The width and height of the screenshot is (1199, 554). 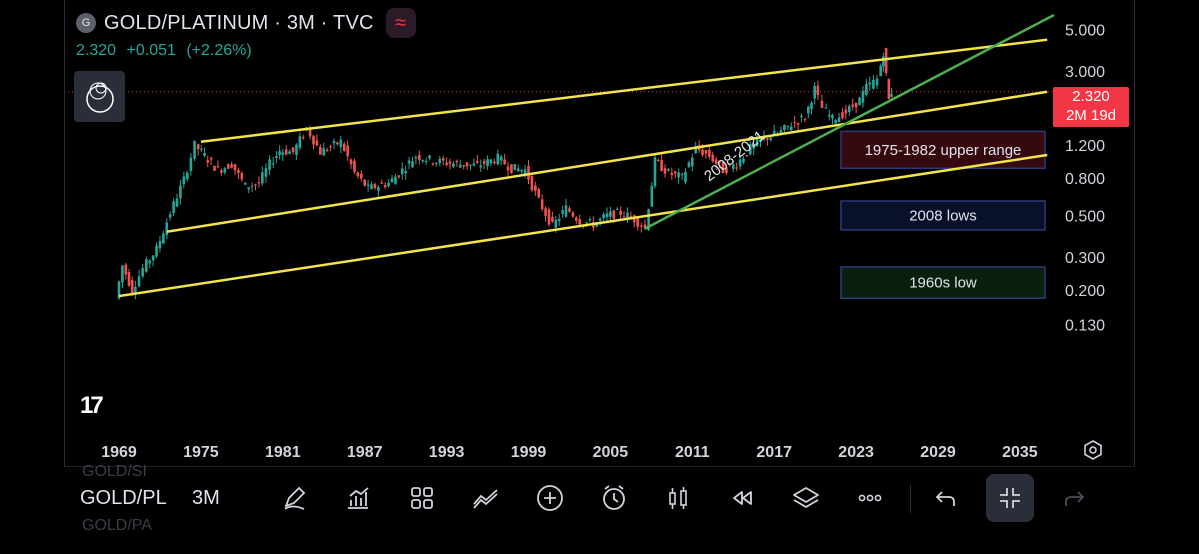 What do you see at coordinates (123, 498) in the screenshot?
I see `toolbar-symbol: GOLD/PL` at bounding box center [123, 498].